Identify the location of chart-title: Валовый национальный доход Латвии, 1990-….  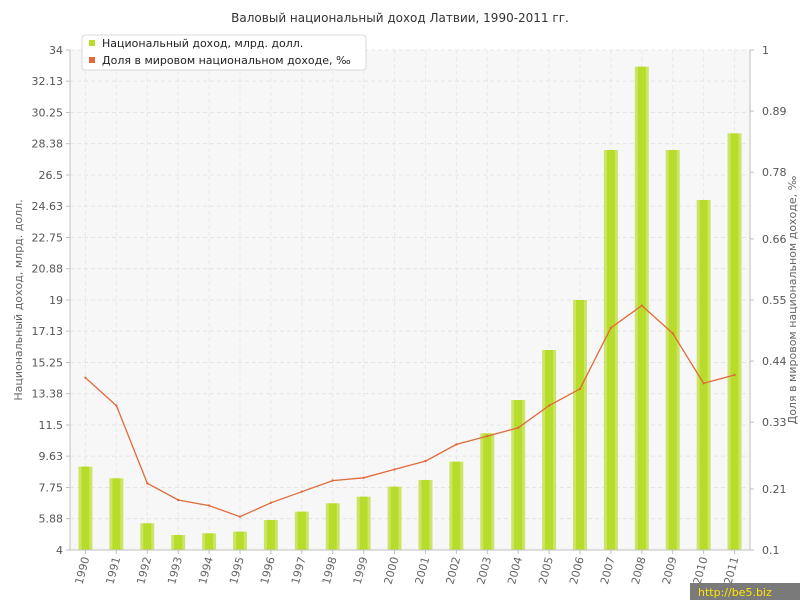
(400, 18).